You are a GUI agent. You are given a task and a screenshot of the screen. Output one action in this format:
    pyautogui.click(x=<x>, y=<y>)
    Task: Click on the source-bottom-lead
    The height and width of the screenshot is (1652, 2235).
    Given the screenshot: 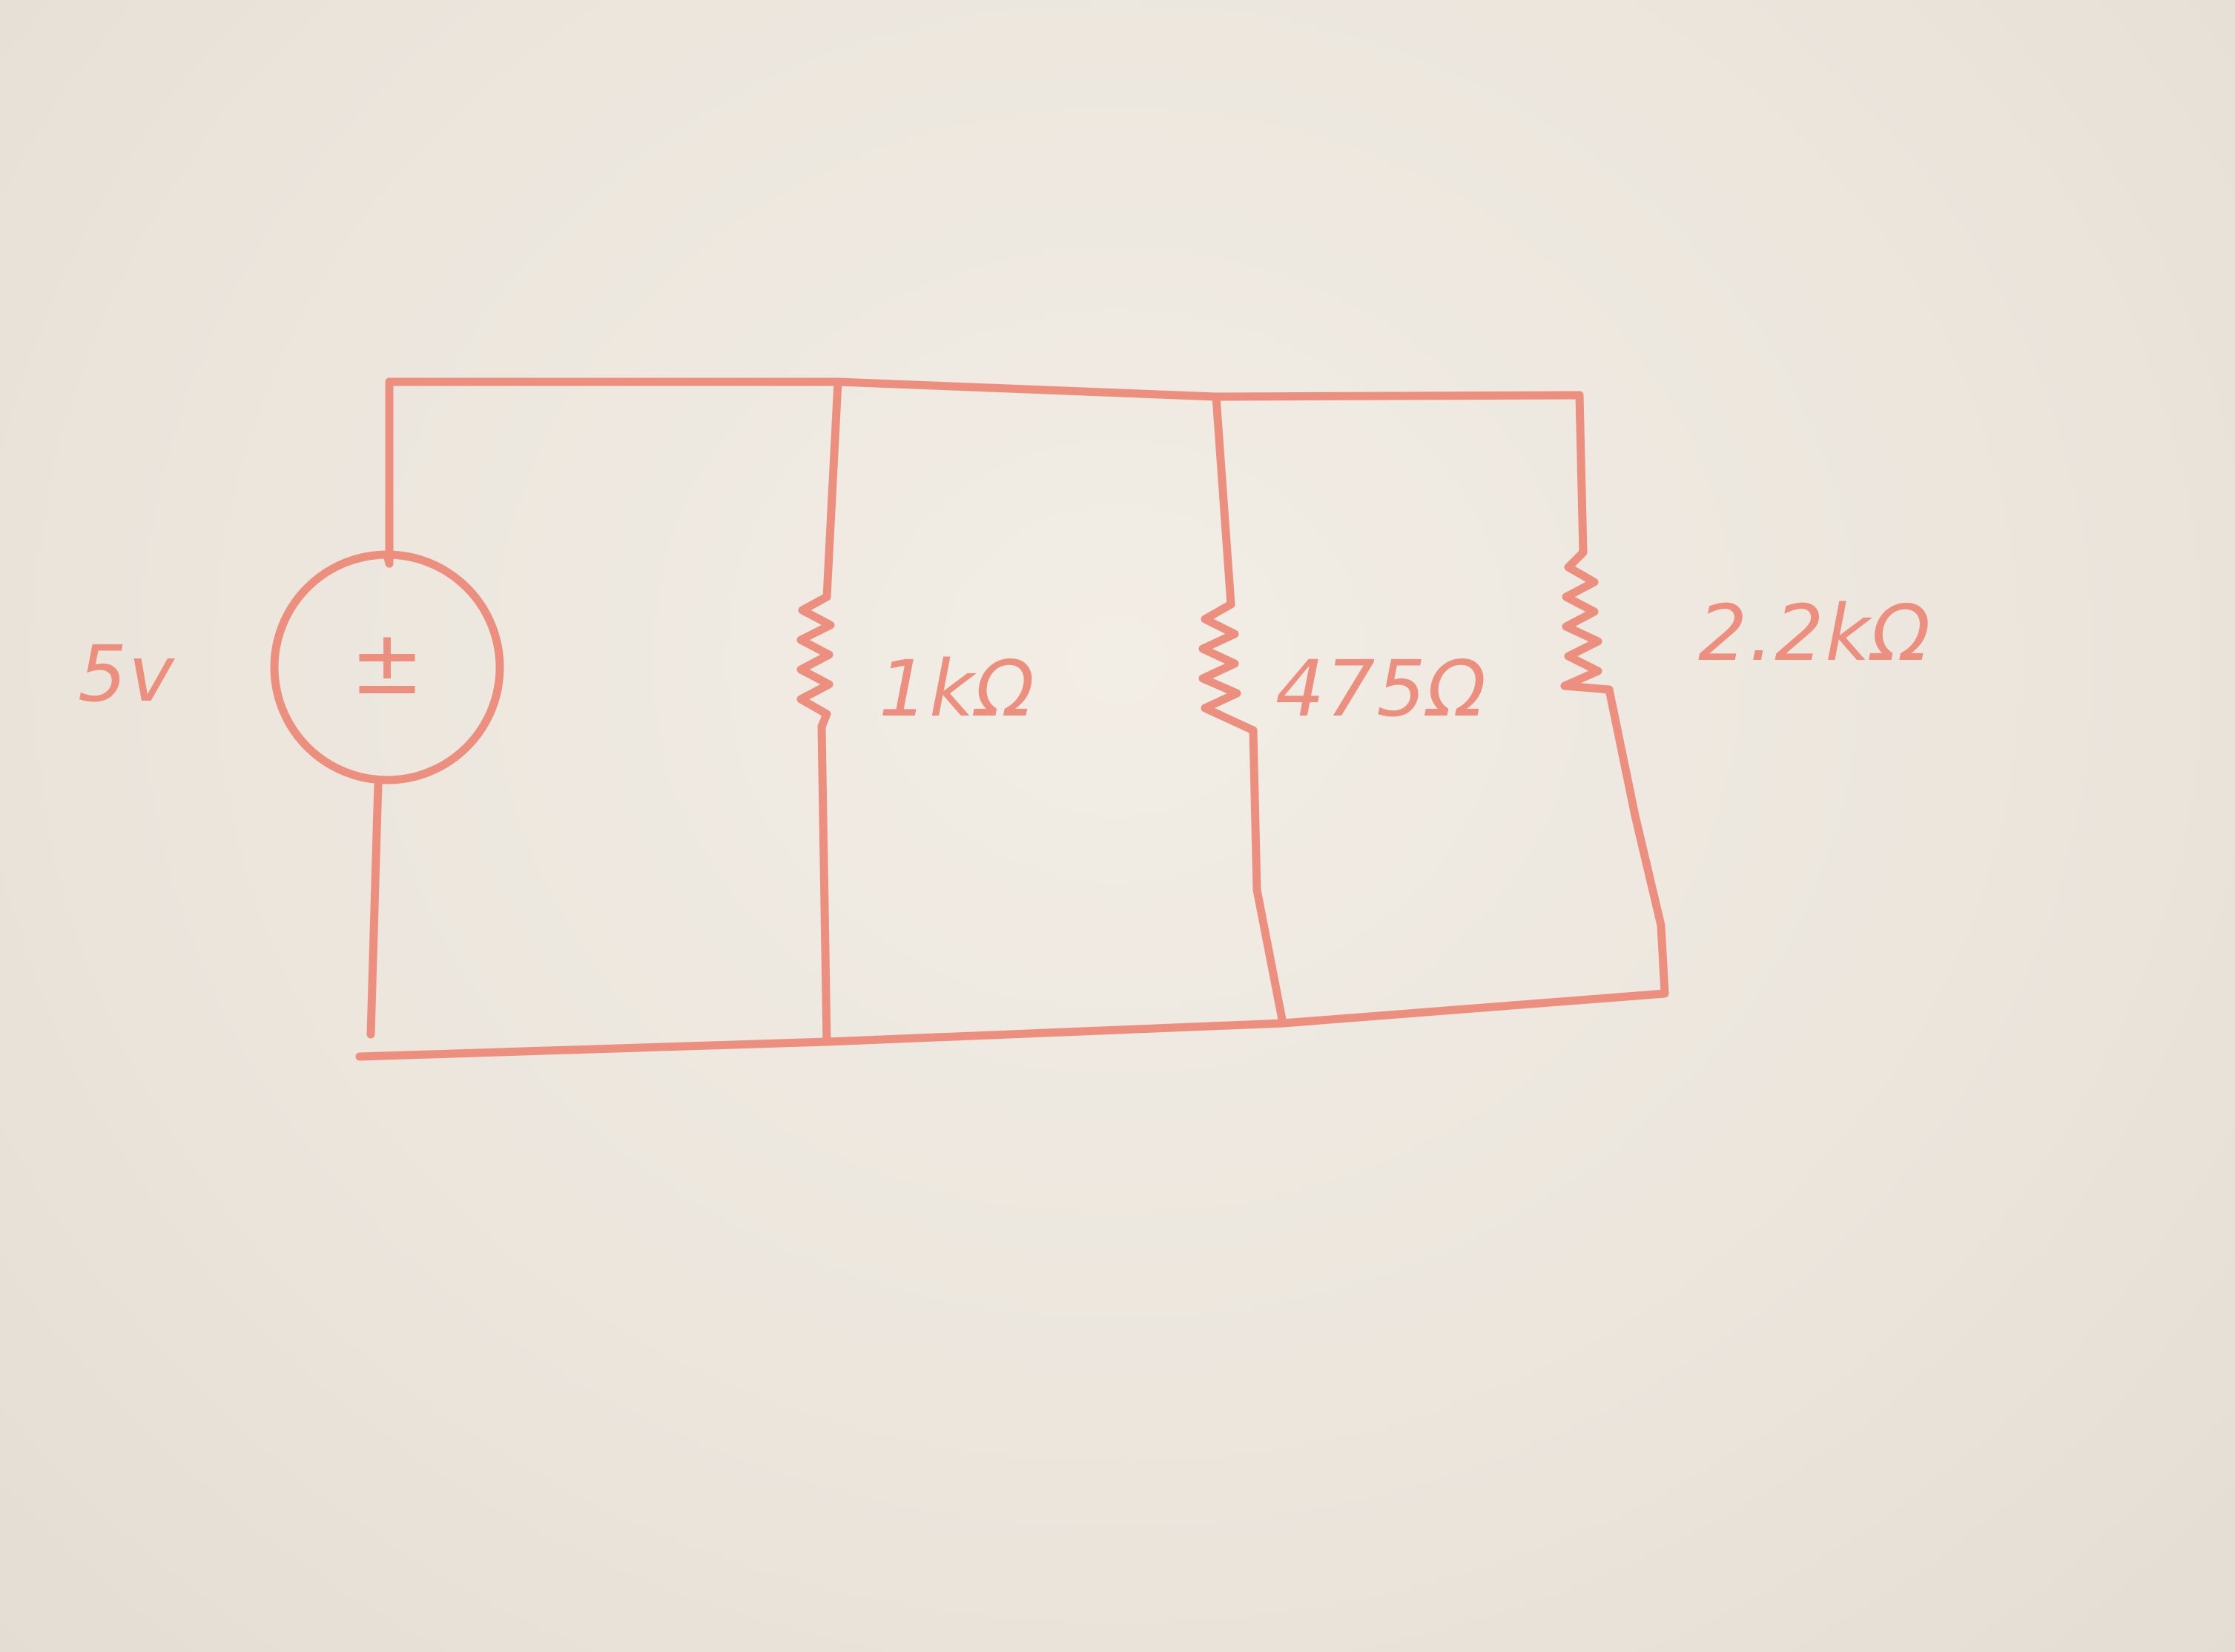 What is the action you would take?
    pyautogui.click(x=374, y=909)
    